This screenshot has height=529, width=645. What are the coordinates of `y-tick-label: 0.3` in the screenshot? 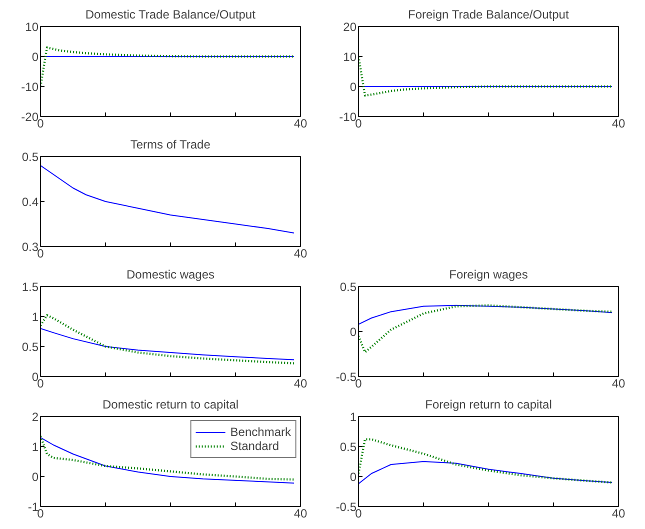 It's located at (30, 247).